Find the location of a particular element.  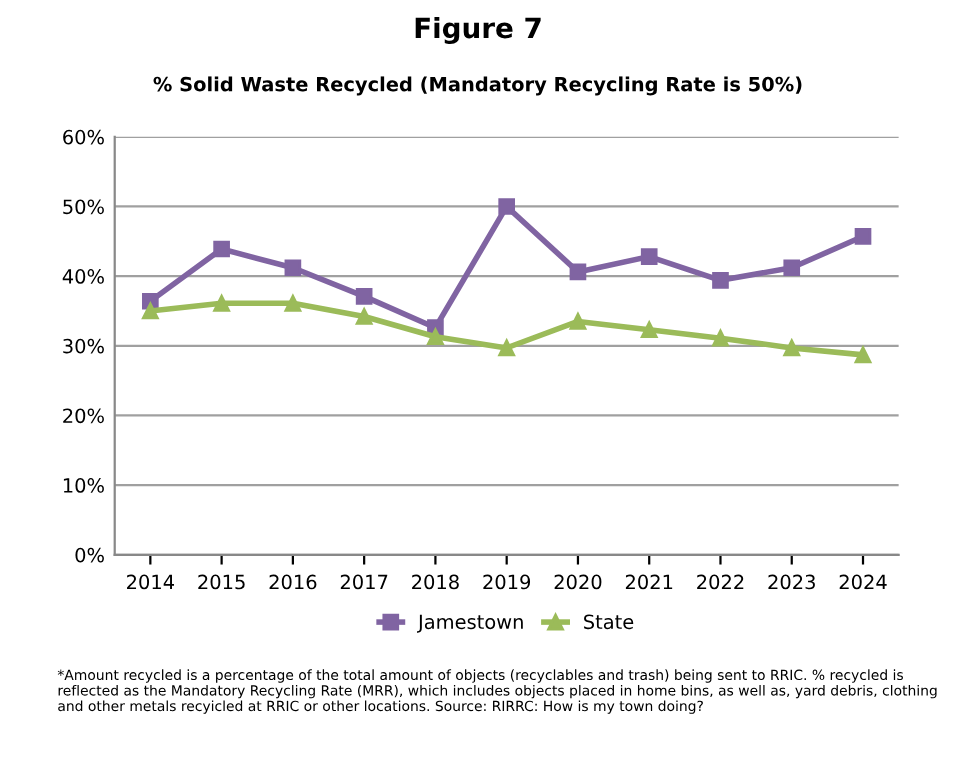

x-tick-label: 2016 is located at coordinates (293, 582).